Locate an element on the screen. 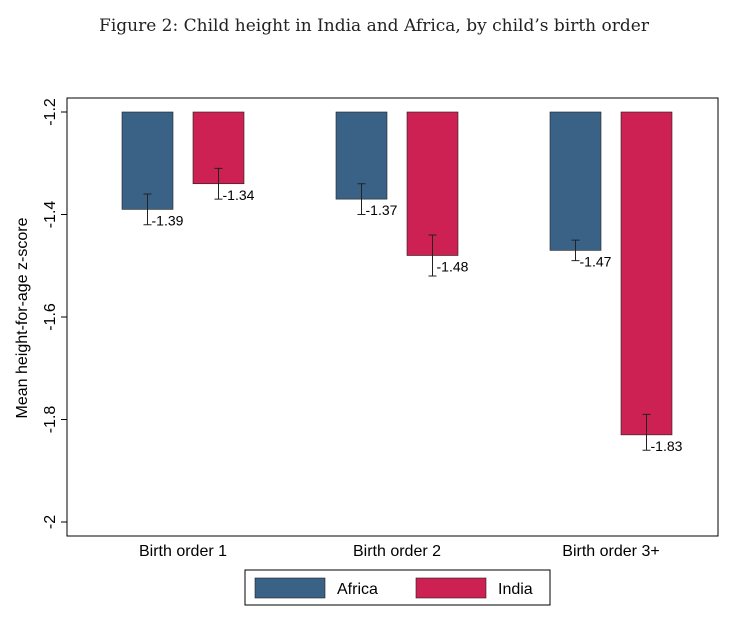  y-tick-label: -1.2 is located at coordinates (50, 112).